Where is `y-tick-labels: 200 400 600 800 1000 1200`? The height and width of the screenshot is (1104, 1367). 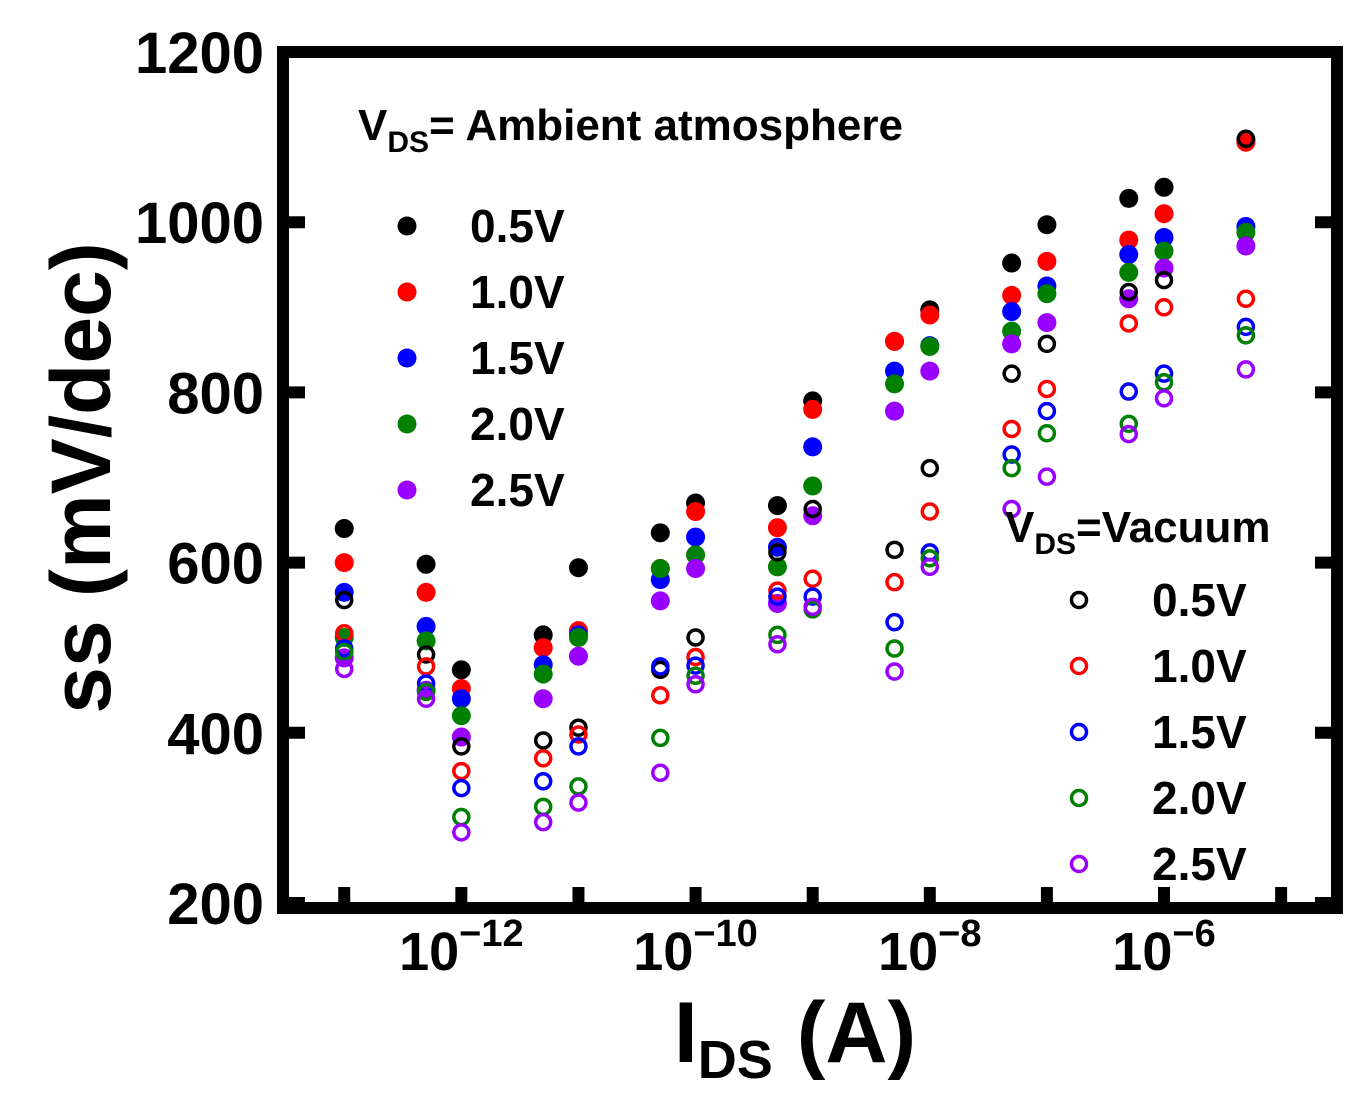
y-tick-labels: 200 400 600 800 1000 1200 is located at coordinates (199, 479).